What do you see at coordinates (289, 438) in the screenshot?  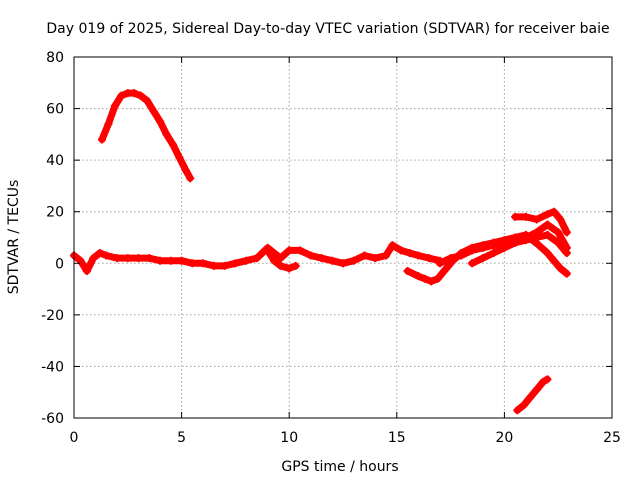 I see `x-tick-label: 10` at bounding box center [289, 438].